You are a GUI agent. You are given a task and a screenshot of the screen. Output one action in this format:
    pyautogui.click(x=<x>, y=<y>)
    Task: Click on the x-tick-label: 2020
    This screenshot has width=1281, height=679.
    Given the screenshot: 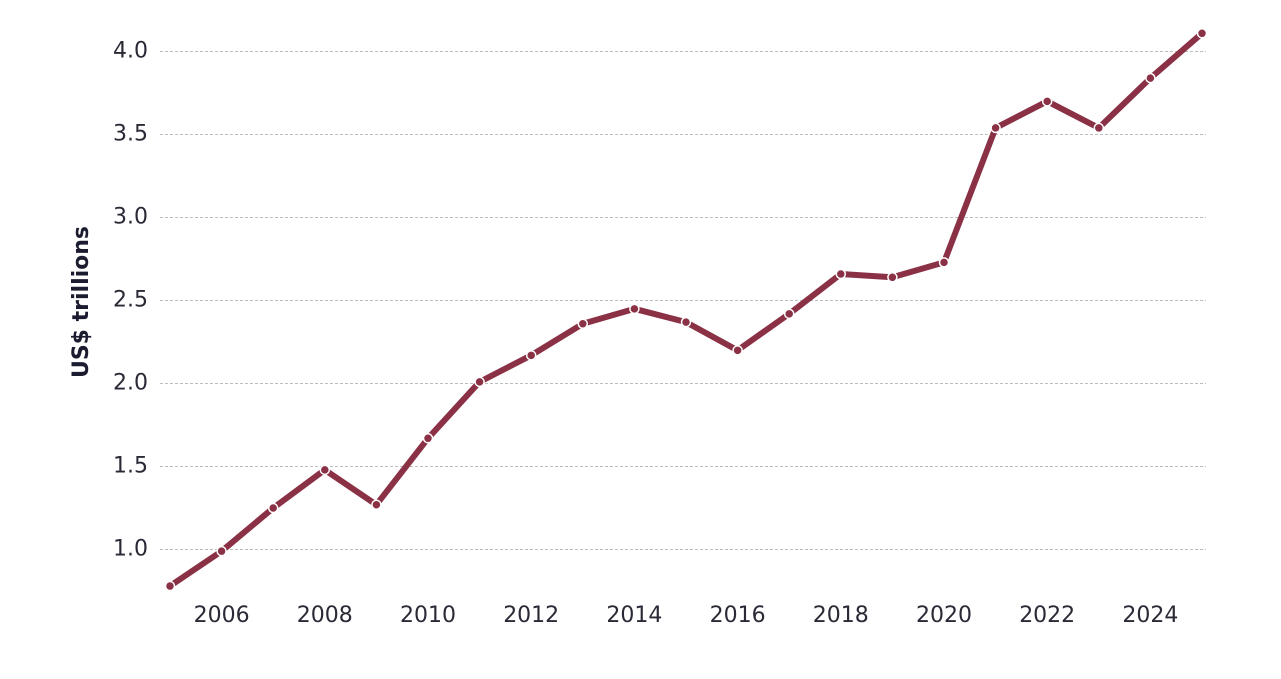 What is the action you would take?
    pyautogui.click(x=944, y=615)
    